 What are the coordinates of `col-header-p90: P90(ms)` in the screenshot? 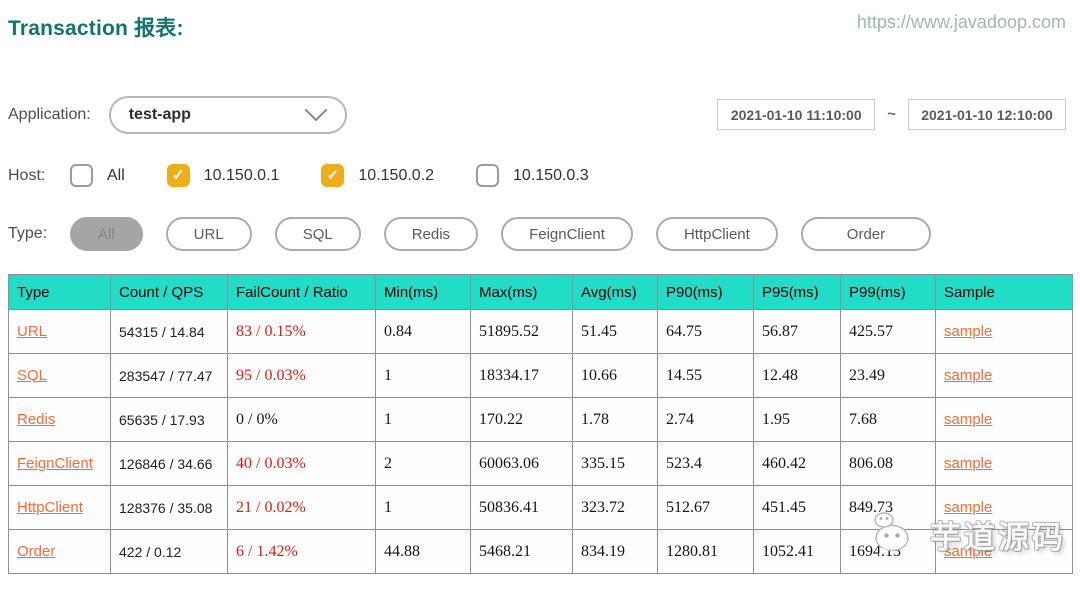 It's located at (705, 292).